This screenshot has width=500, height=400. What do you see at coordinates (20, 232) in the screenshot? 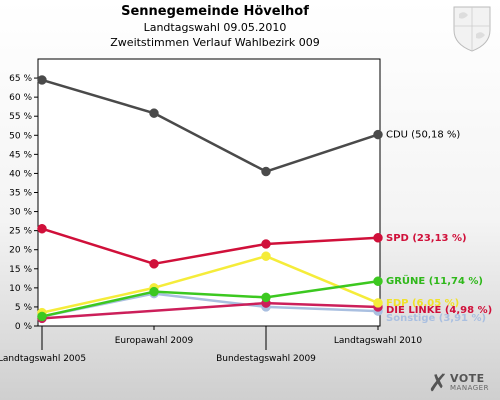
I see `y-tick-label: 25 %` at bounding box center [20, 232].